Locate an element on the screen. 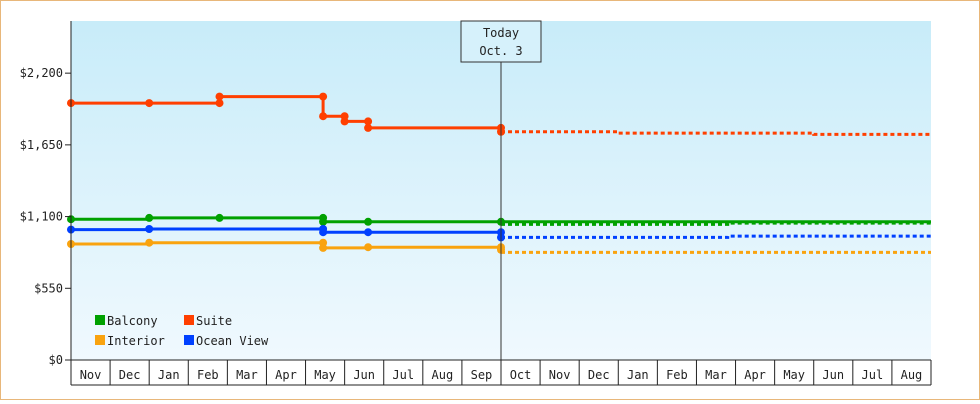 Image resolution: width=980 pixels, height=404 pixels. series-suite is located at coordinates (499, 114).